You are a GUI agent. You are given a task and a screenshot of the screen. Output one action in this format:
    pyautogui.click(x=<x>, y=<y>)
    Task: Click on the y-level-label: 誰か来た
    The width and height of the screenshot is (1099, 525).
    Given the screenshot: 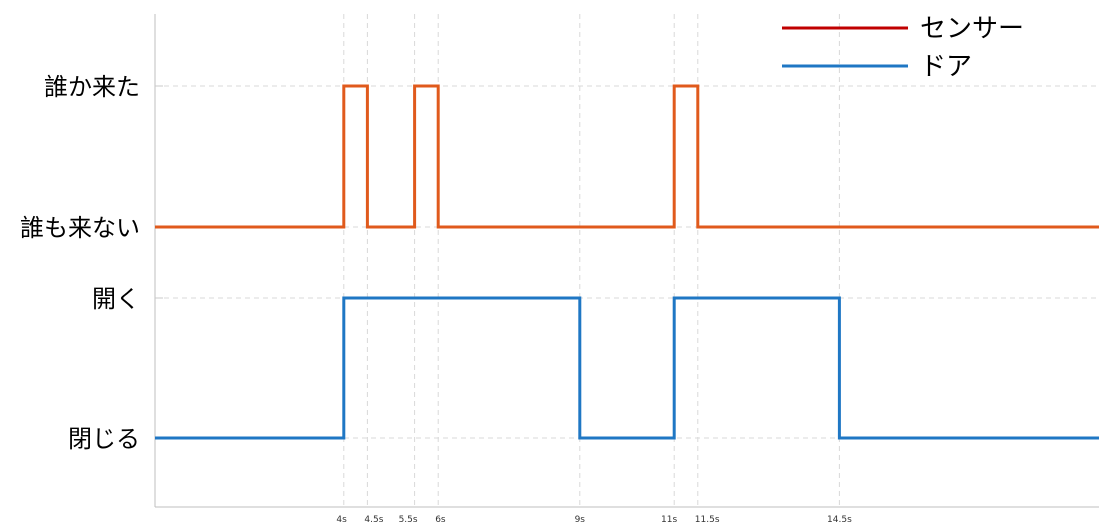 What is the action you would take?
    pyautogui.click(x=92, y=87)
    